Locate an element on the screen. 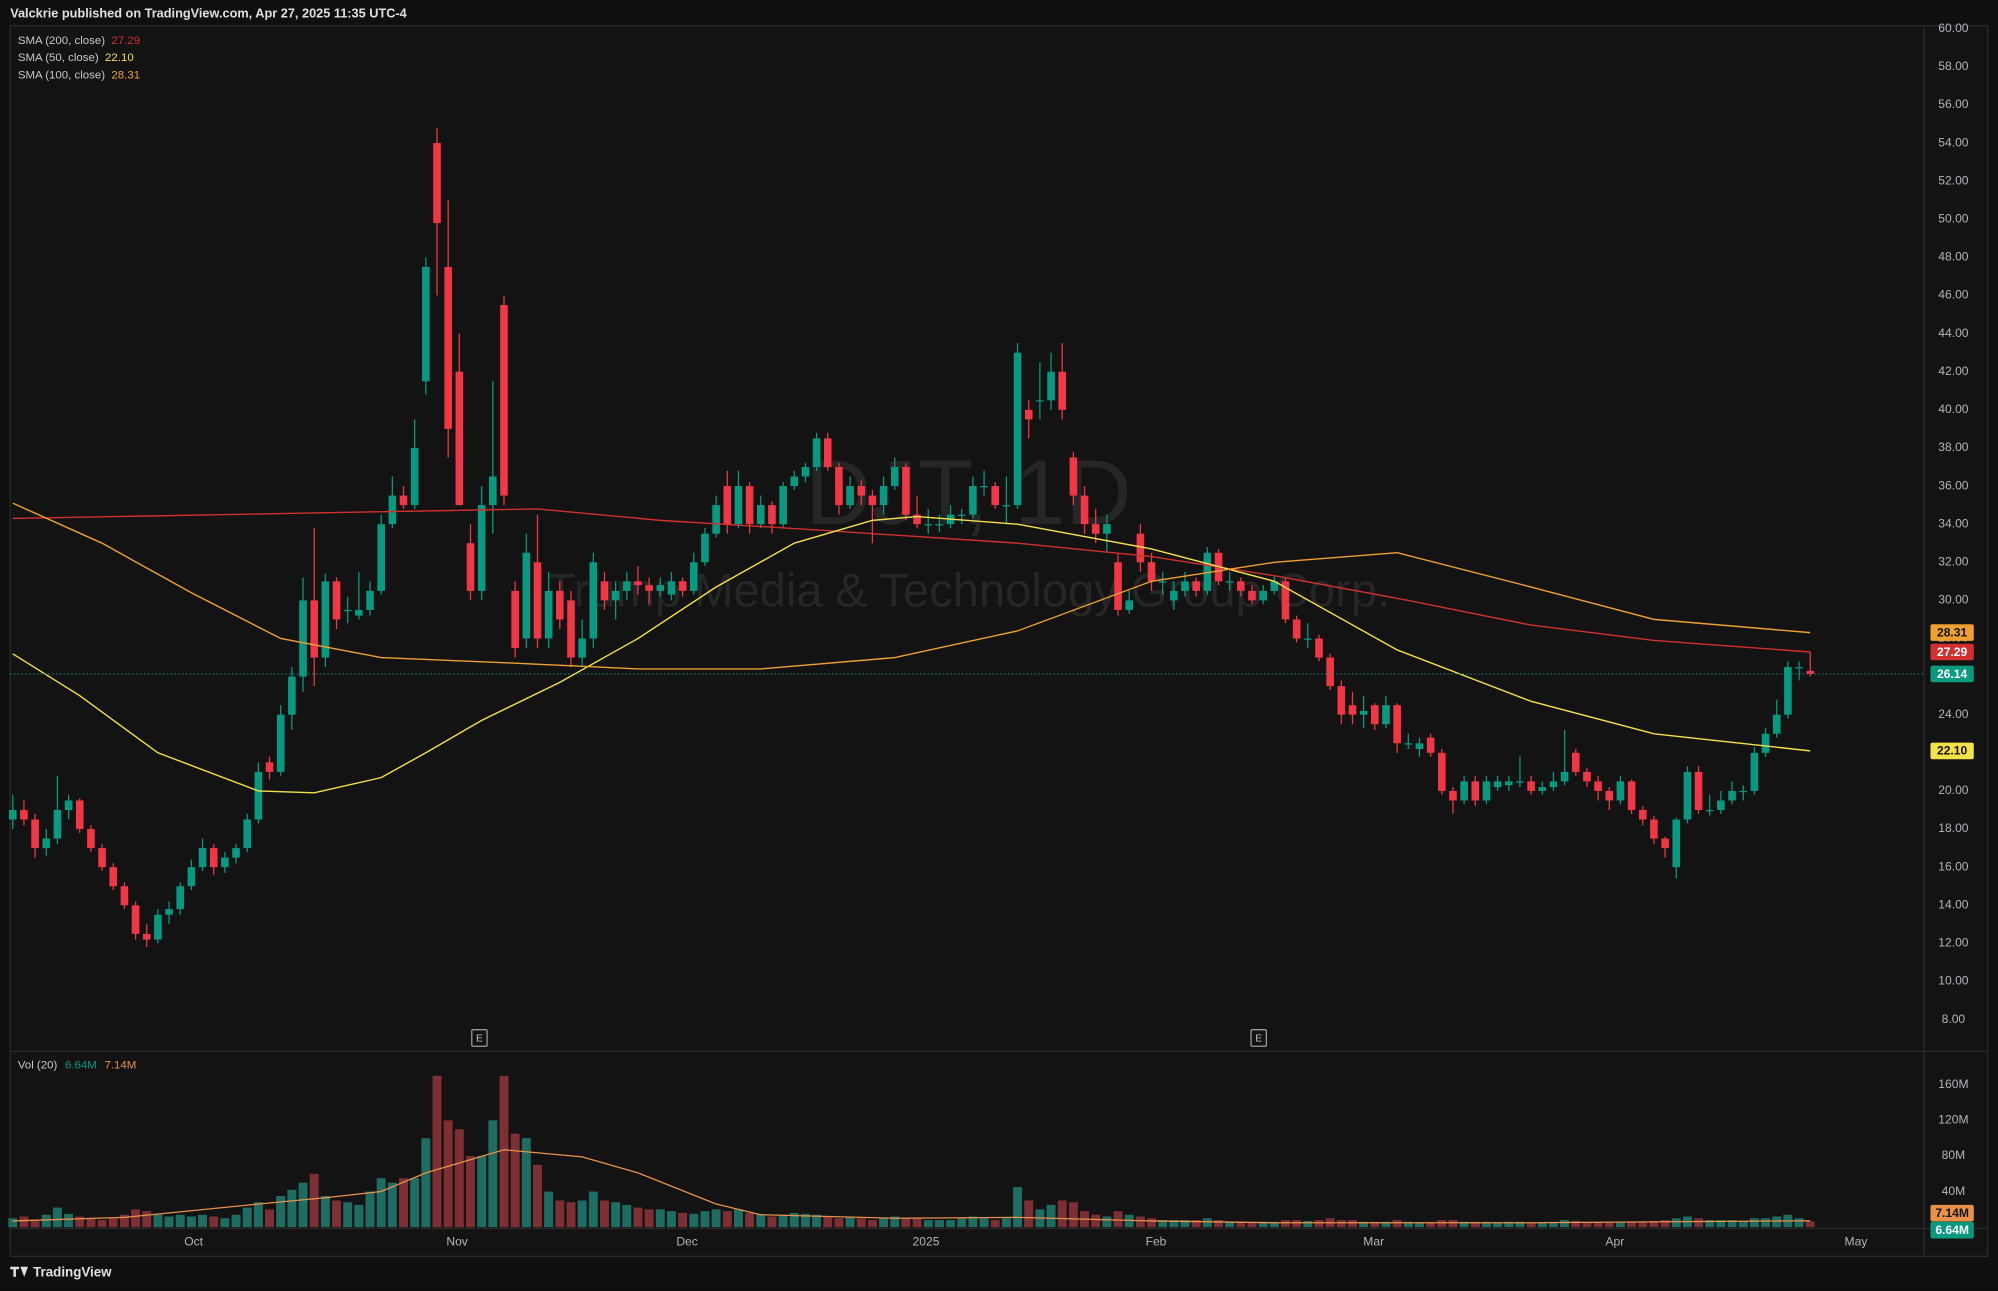 Image resolution: width=1998 pixels, height=1291 pixels. y-tick-label: 48.00 is located at coordinates (1953, 257).